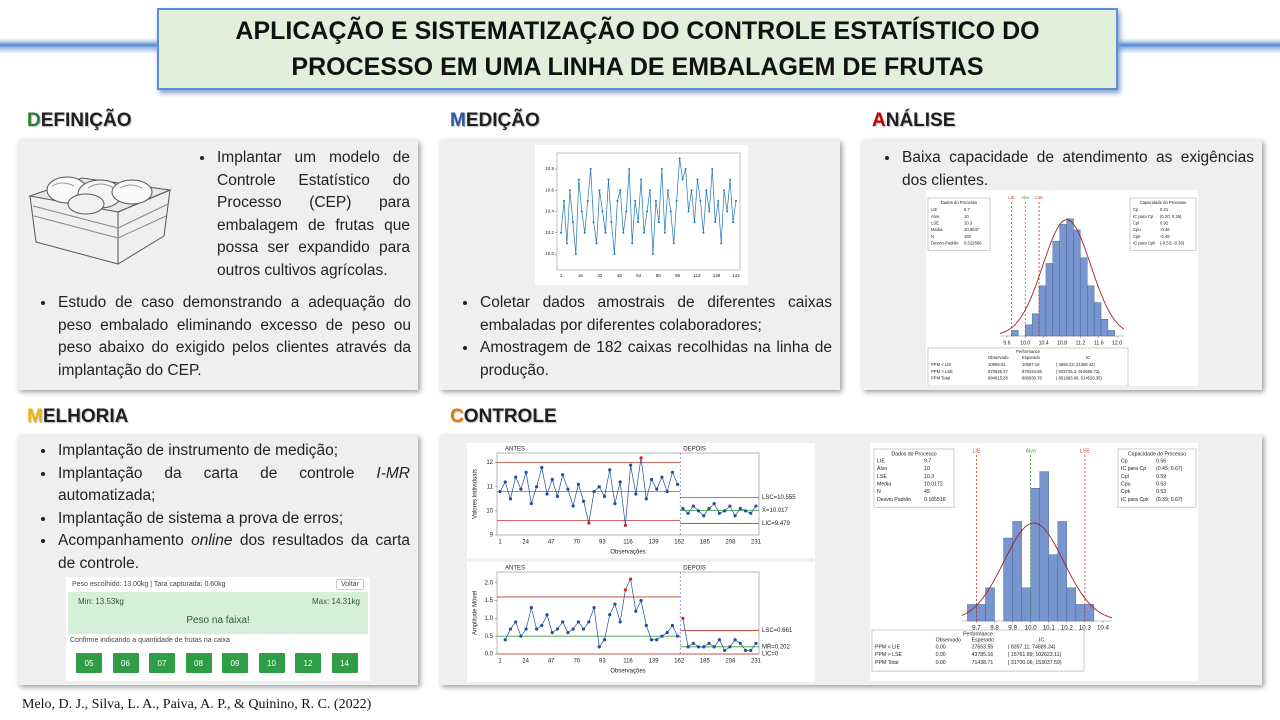  I want to click on stats-value: (0.45; 0.67), so click(1169, 469).